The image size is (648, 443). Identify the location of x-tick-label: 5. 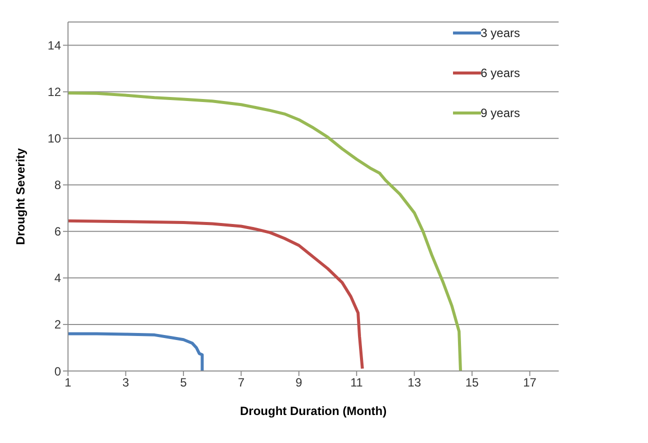
(184, 383).